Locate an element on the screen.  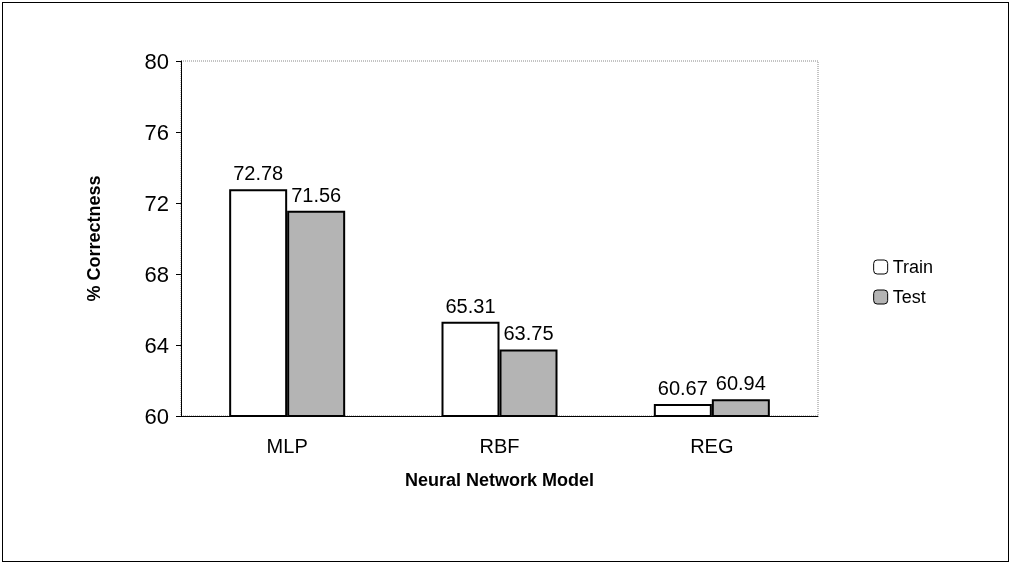
data-label: 60.67 is located at coordinates (682, 388).